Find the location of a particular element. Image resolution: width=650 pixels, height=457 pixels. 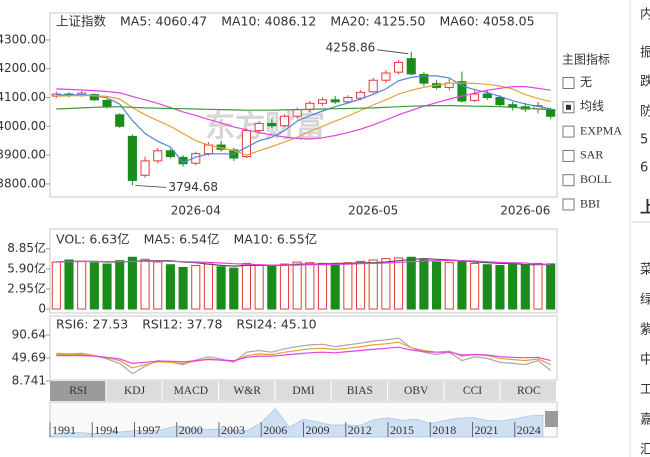

sidebar-item: 6 is located at coordinates (644, 168).